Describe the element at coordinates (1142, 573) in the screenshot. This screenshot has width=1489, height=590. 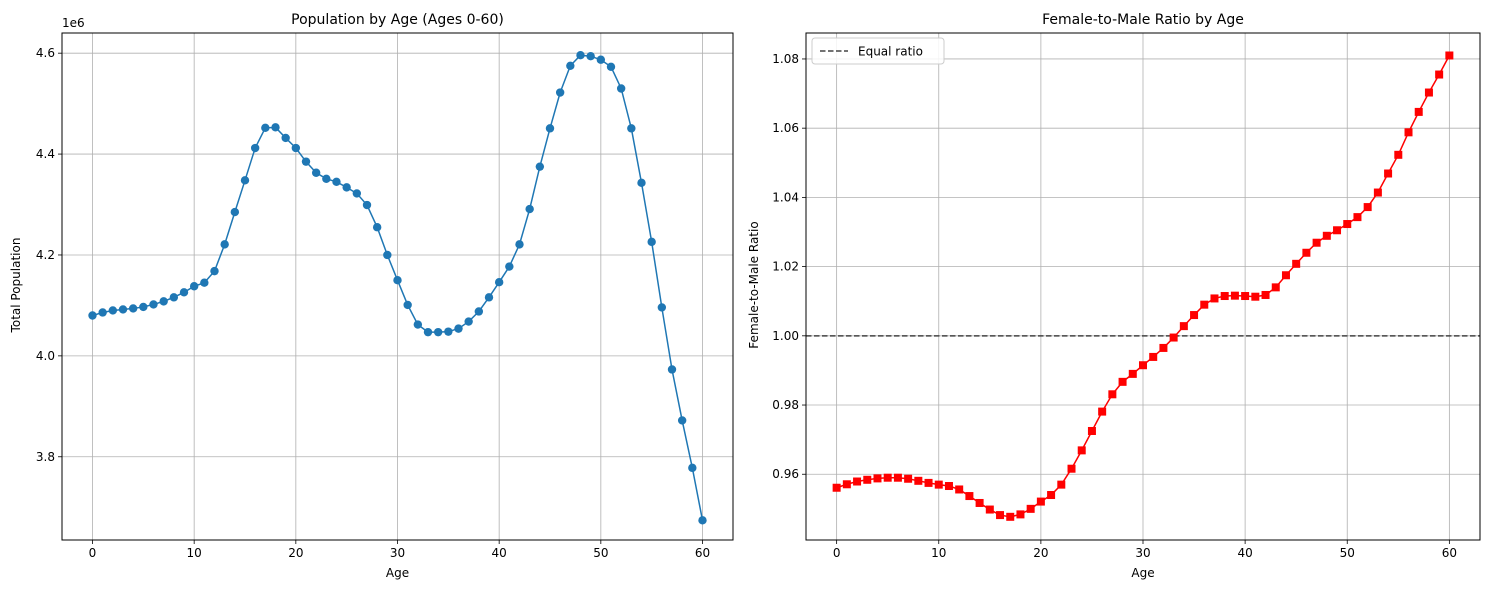
I see `x-axis-label: Age` at that location.